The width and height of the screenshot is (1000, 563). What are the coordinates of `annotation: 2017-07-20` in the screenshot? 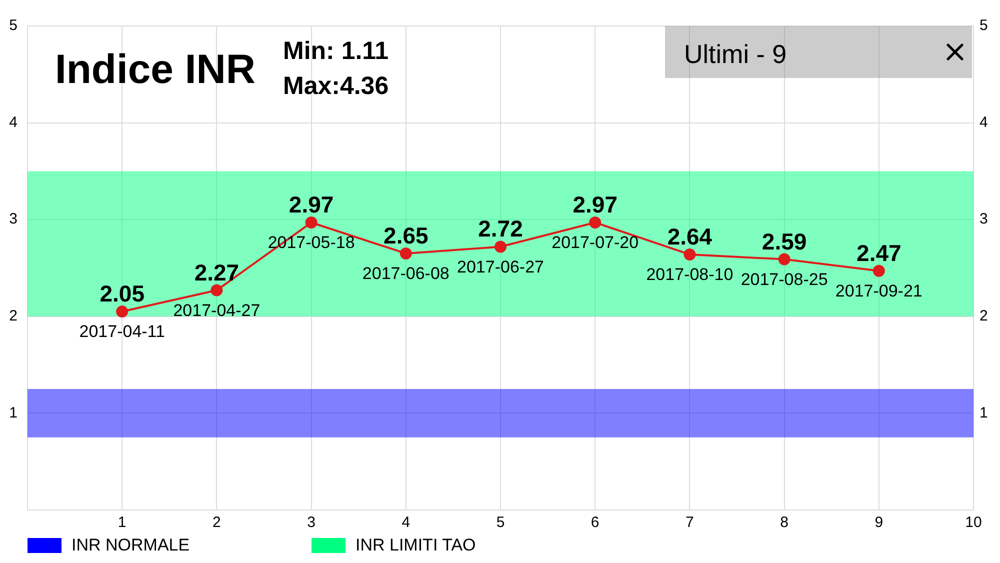 It's located at (595, 242).